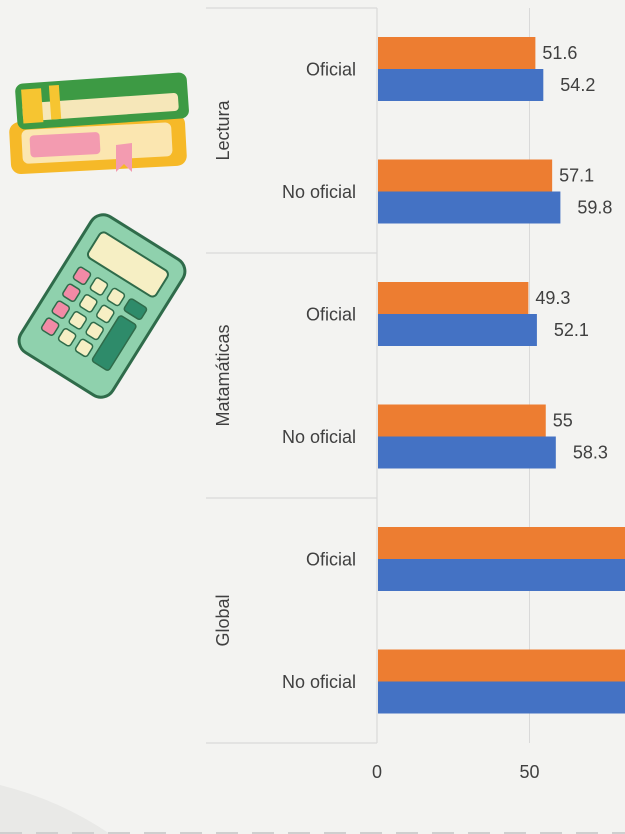 This screenshot has width=625, height=834. I want to click on data-label: 52.1, so click(571, 330).